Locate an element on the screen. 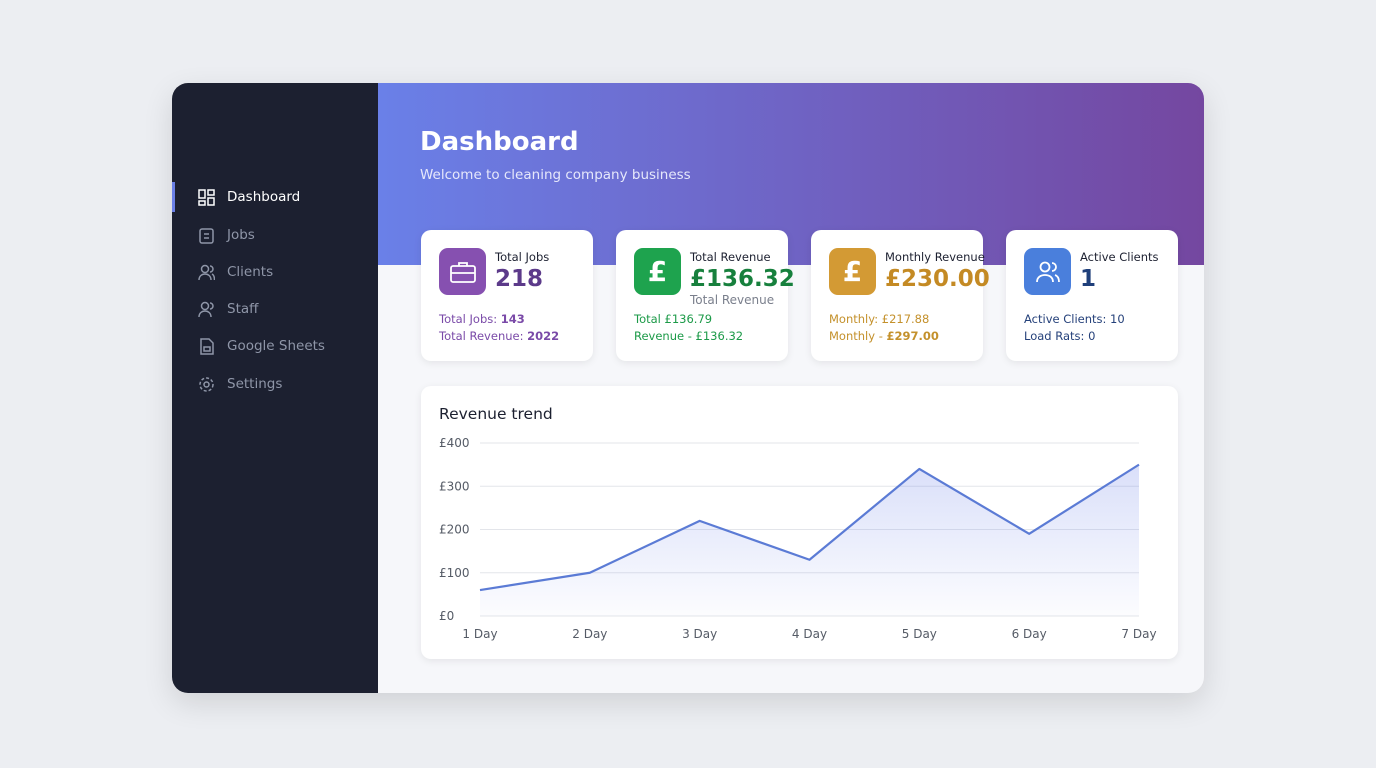 The image size is (1376, 768). briefcase is located at coordinates (462, 272).